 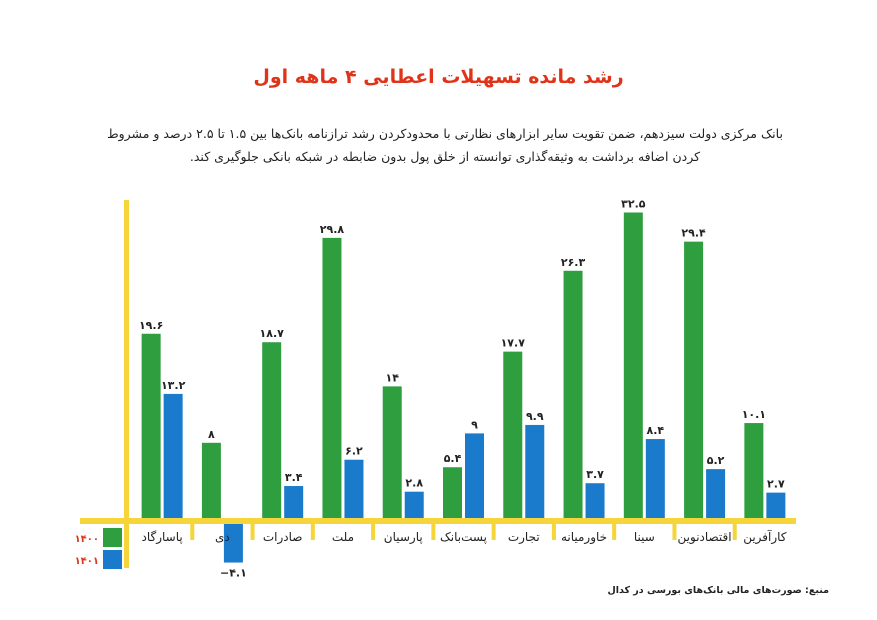 What do you see at coordinates (644, 537) in the screenshot?
I see `category-label: سینا` at bounding box center [644, 537].